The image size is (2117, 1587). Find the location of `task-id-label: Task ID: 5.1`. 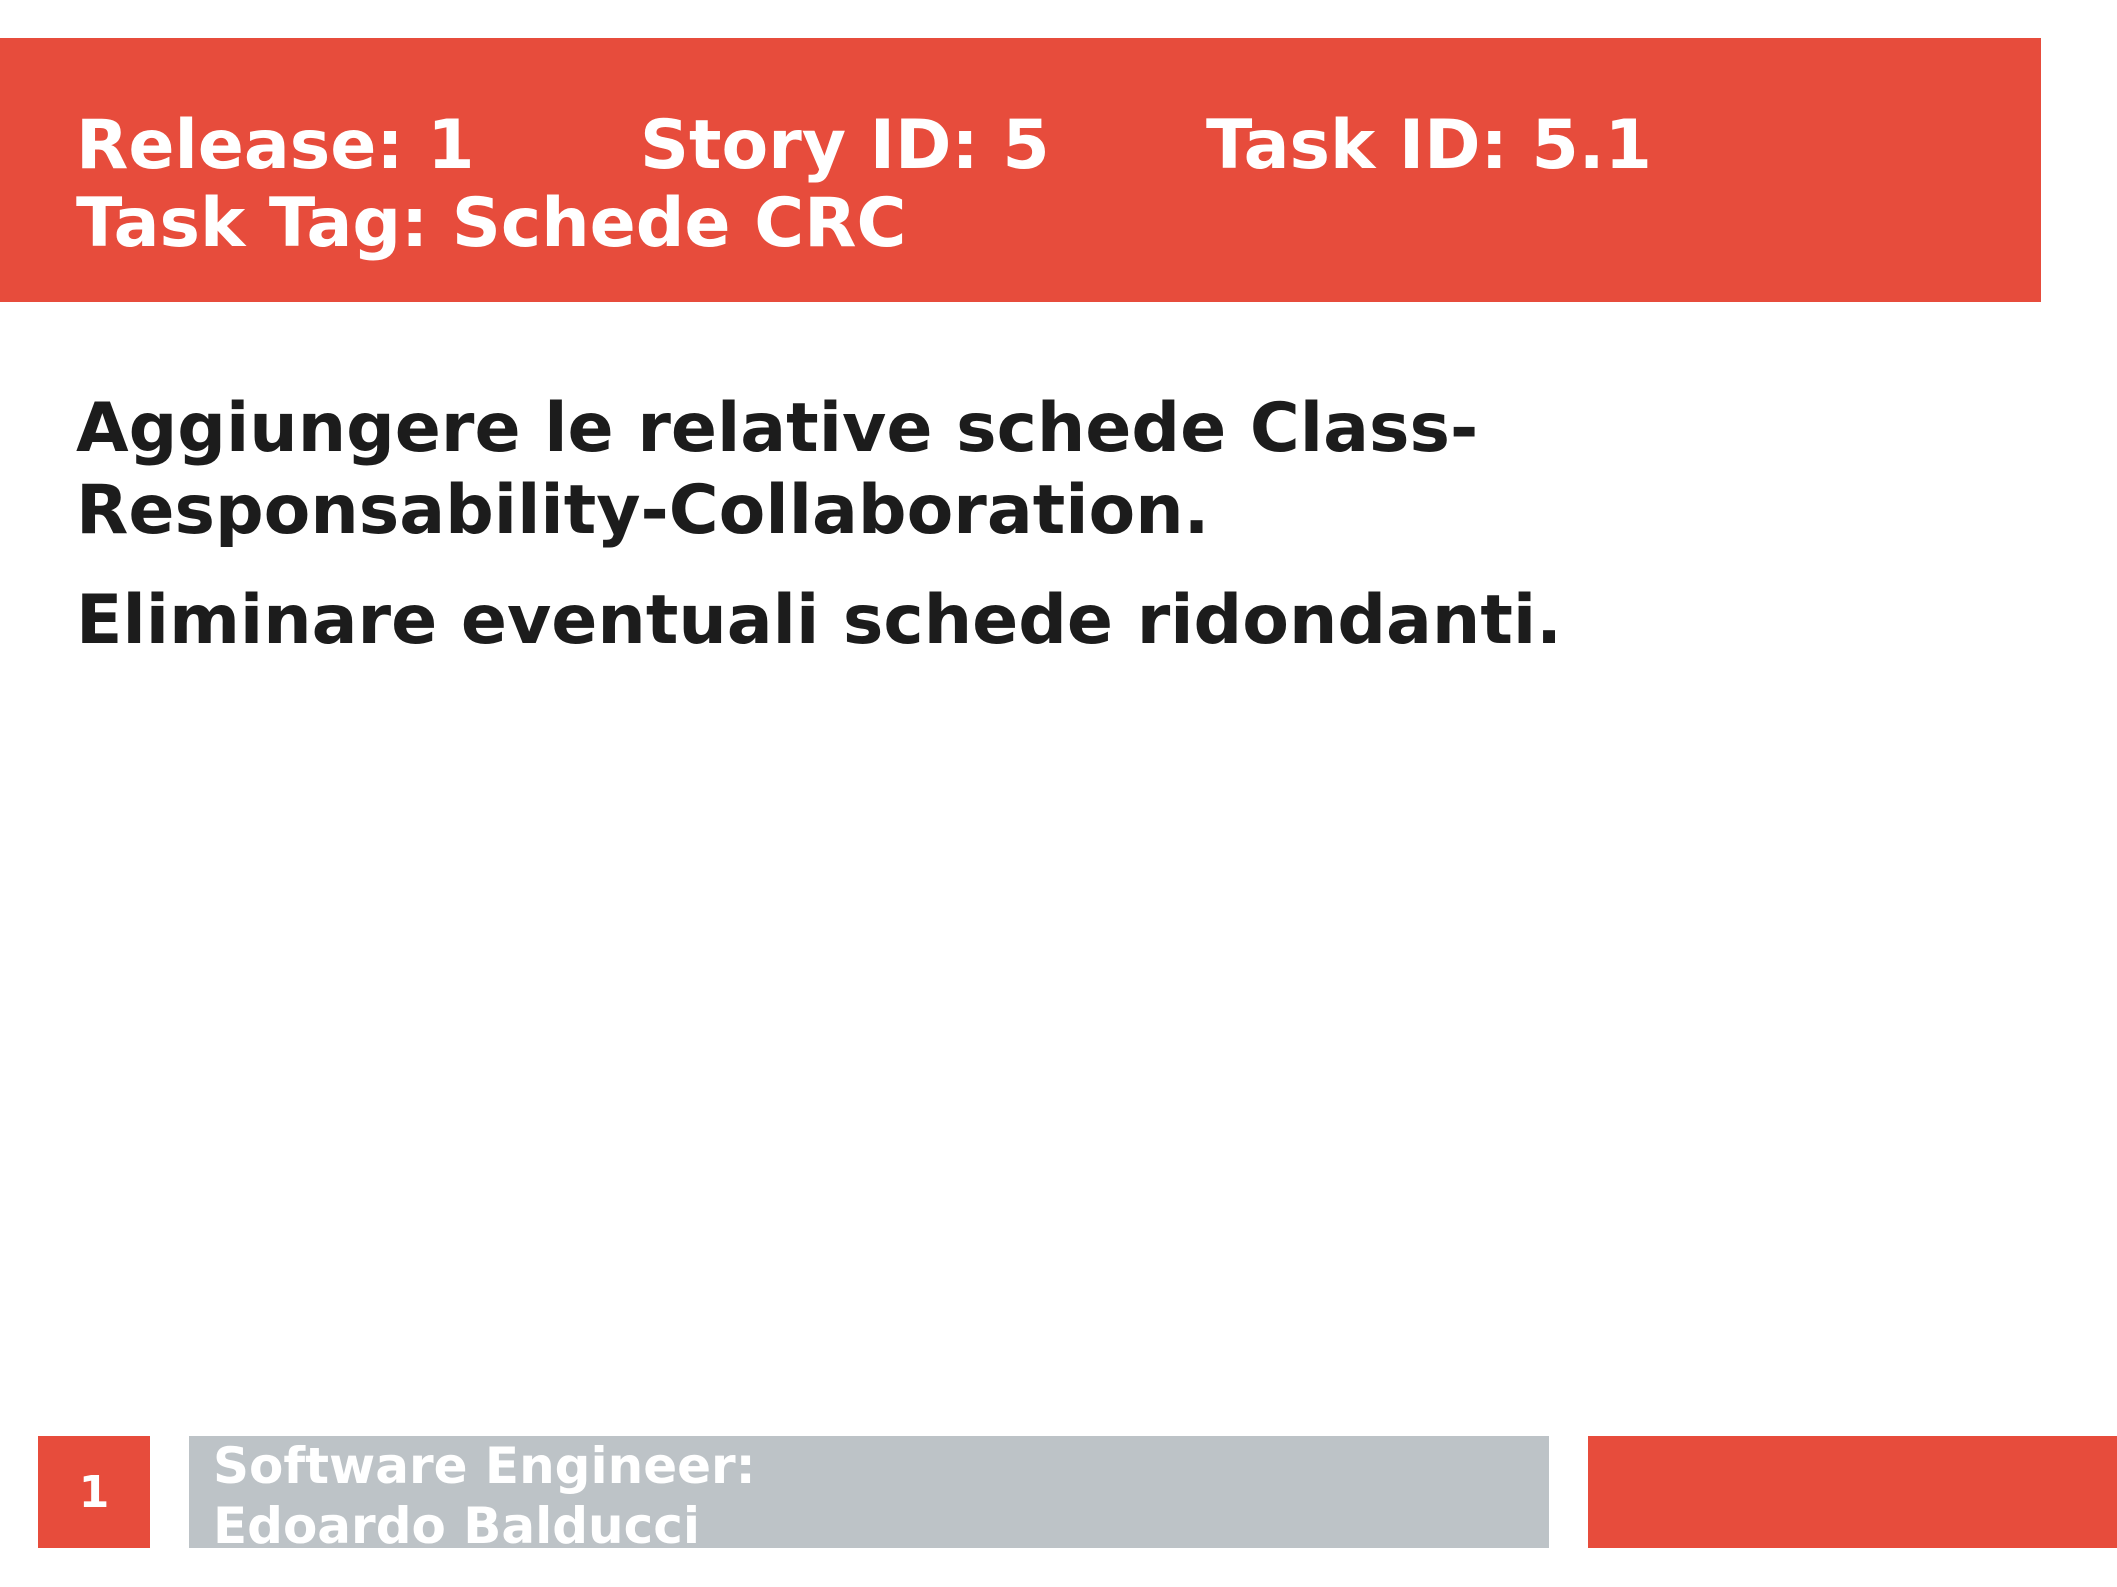

task-id-label: Task ID: 5.1 is located at coordinates (1429, 145).